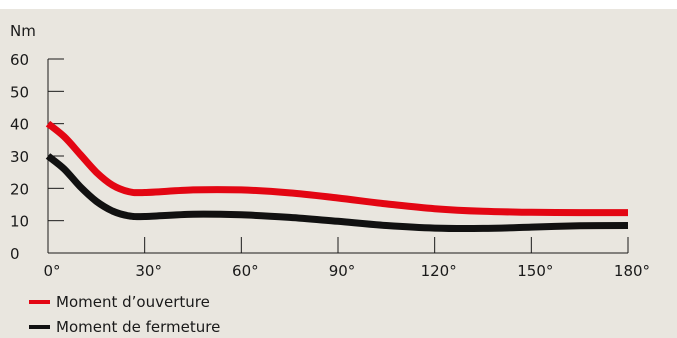 The width and height of the screenshot is (677, 338). I want to click on legend-label: Moment d’ouverture, so click(133, 302).